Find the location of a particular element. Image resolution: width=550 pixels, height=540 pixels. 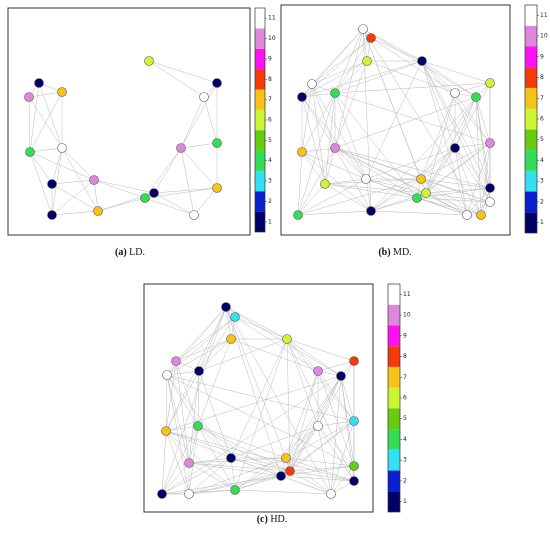

caption-text: HD. is located at coordinates (278, 519).